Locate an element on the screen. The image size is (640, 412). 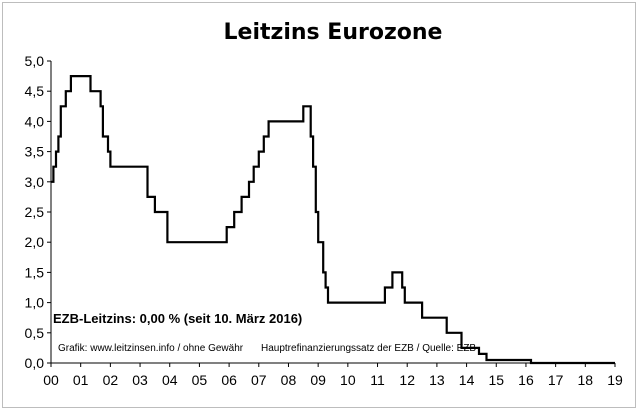
x-tick-label: 14 is located at coordinates (467, 380).